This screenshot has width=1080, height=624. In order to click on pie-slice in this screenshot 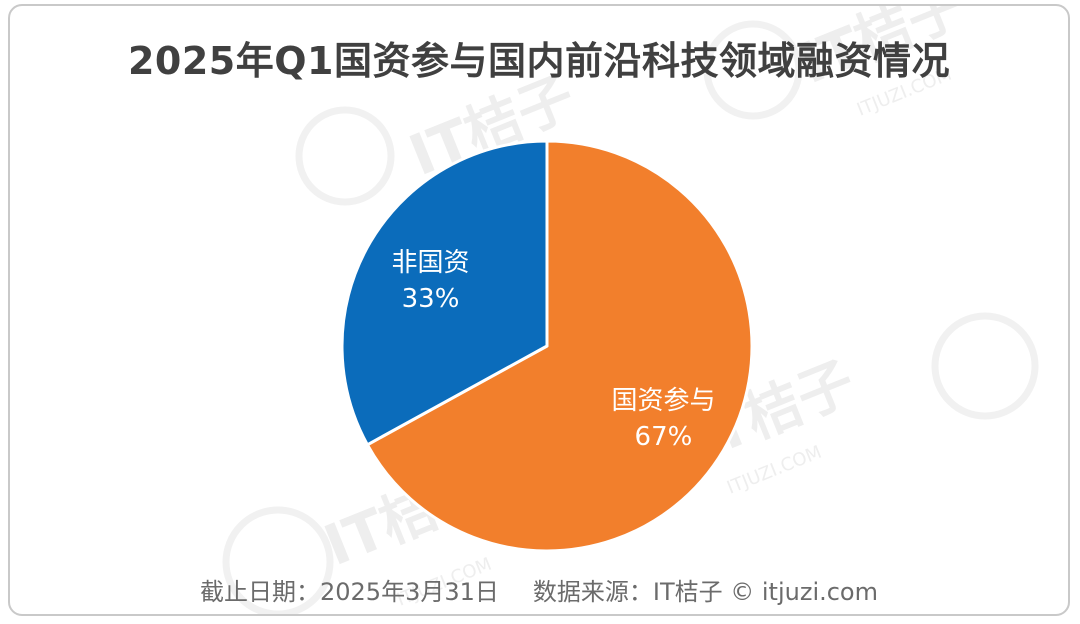, I will do `click(444, 293)`.